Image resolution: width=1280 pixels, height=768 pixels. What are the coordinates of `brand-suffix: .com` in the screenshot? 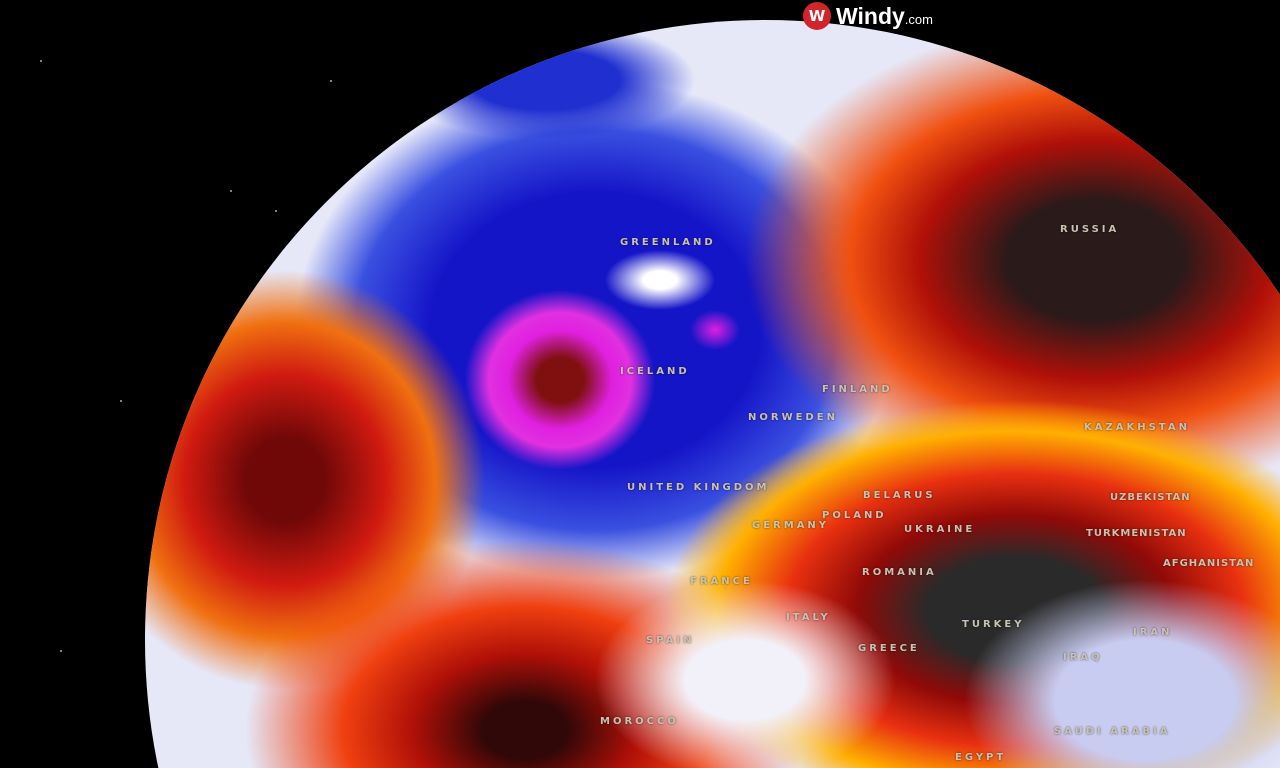 It's located at (918, 19).